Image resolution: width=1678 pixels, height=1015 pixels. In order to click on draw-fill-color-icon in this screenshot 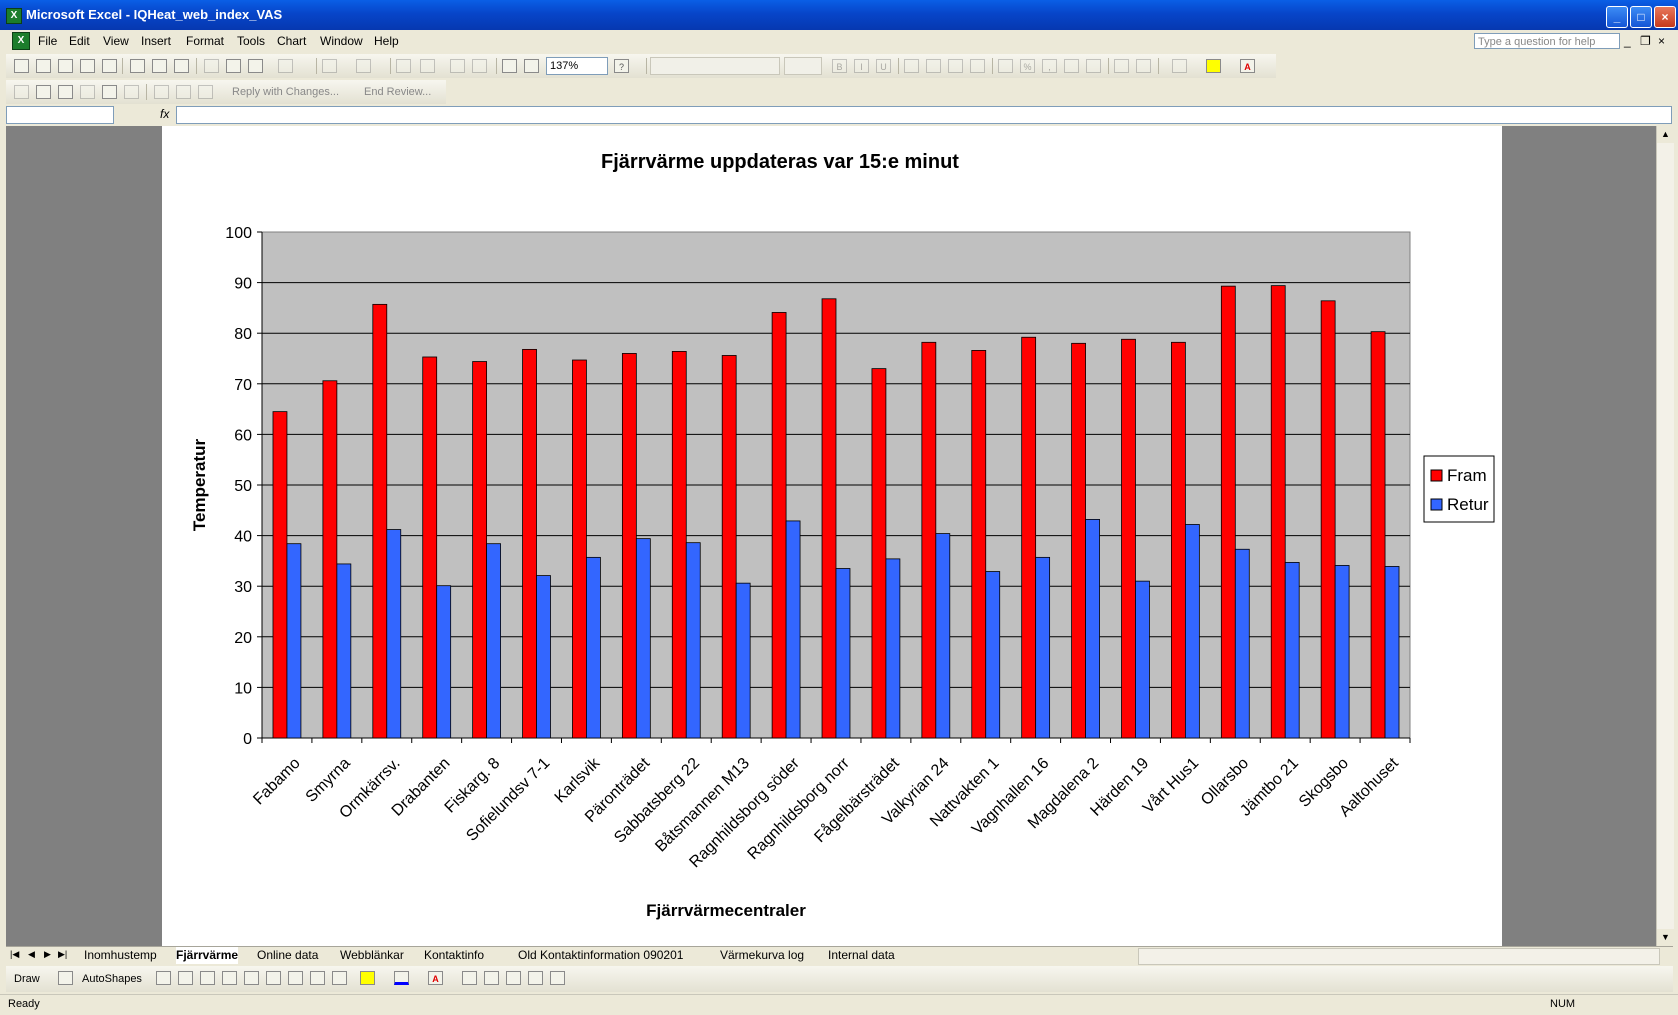, I will do `click(367, 978)`.